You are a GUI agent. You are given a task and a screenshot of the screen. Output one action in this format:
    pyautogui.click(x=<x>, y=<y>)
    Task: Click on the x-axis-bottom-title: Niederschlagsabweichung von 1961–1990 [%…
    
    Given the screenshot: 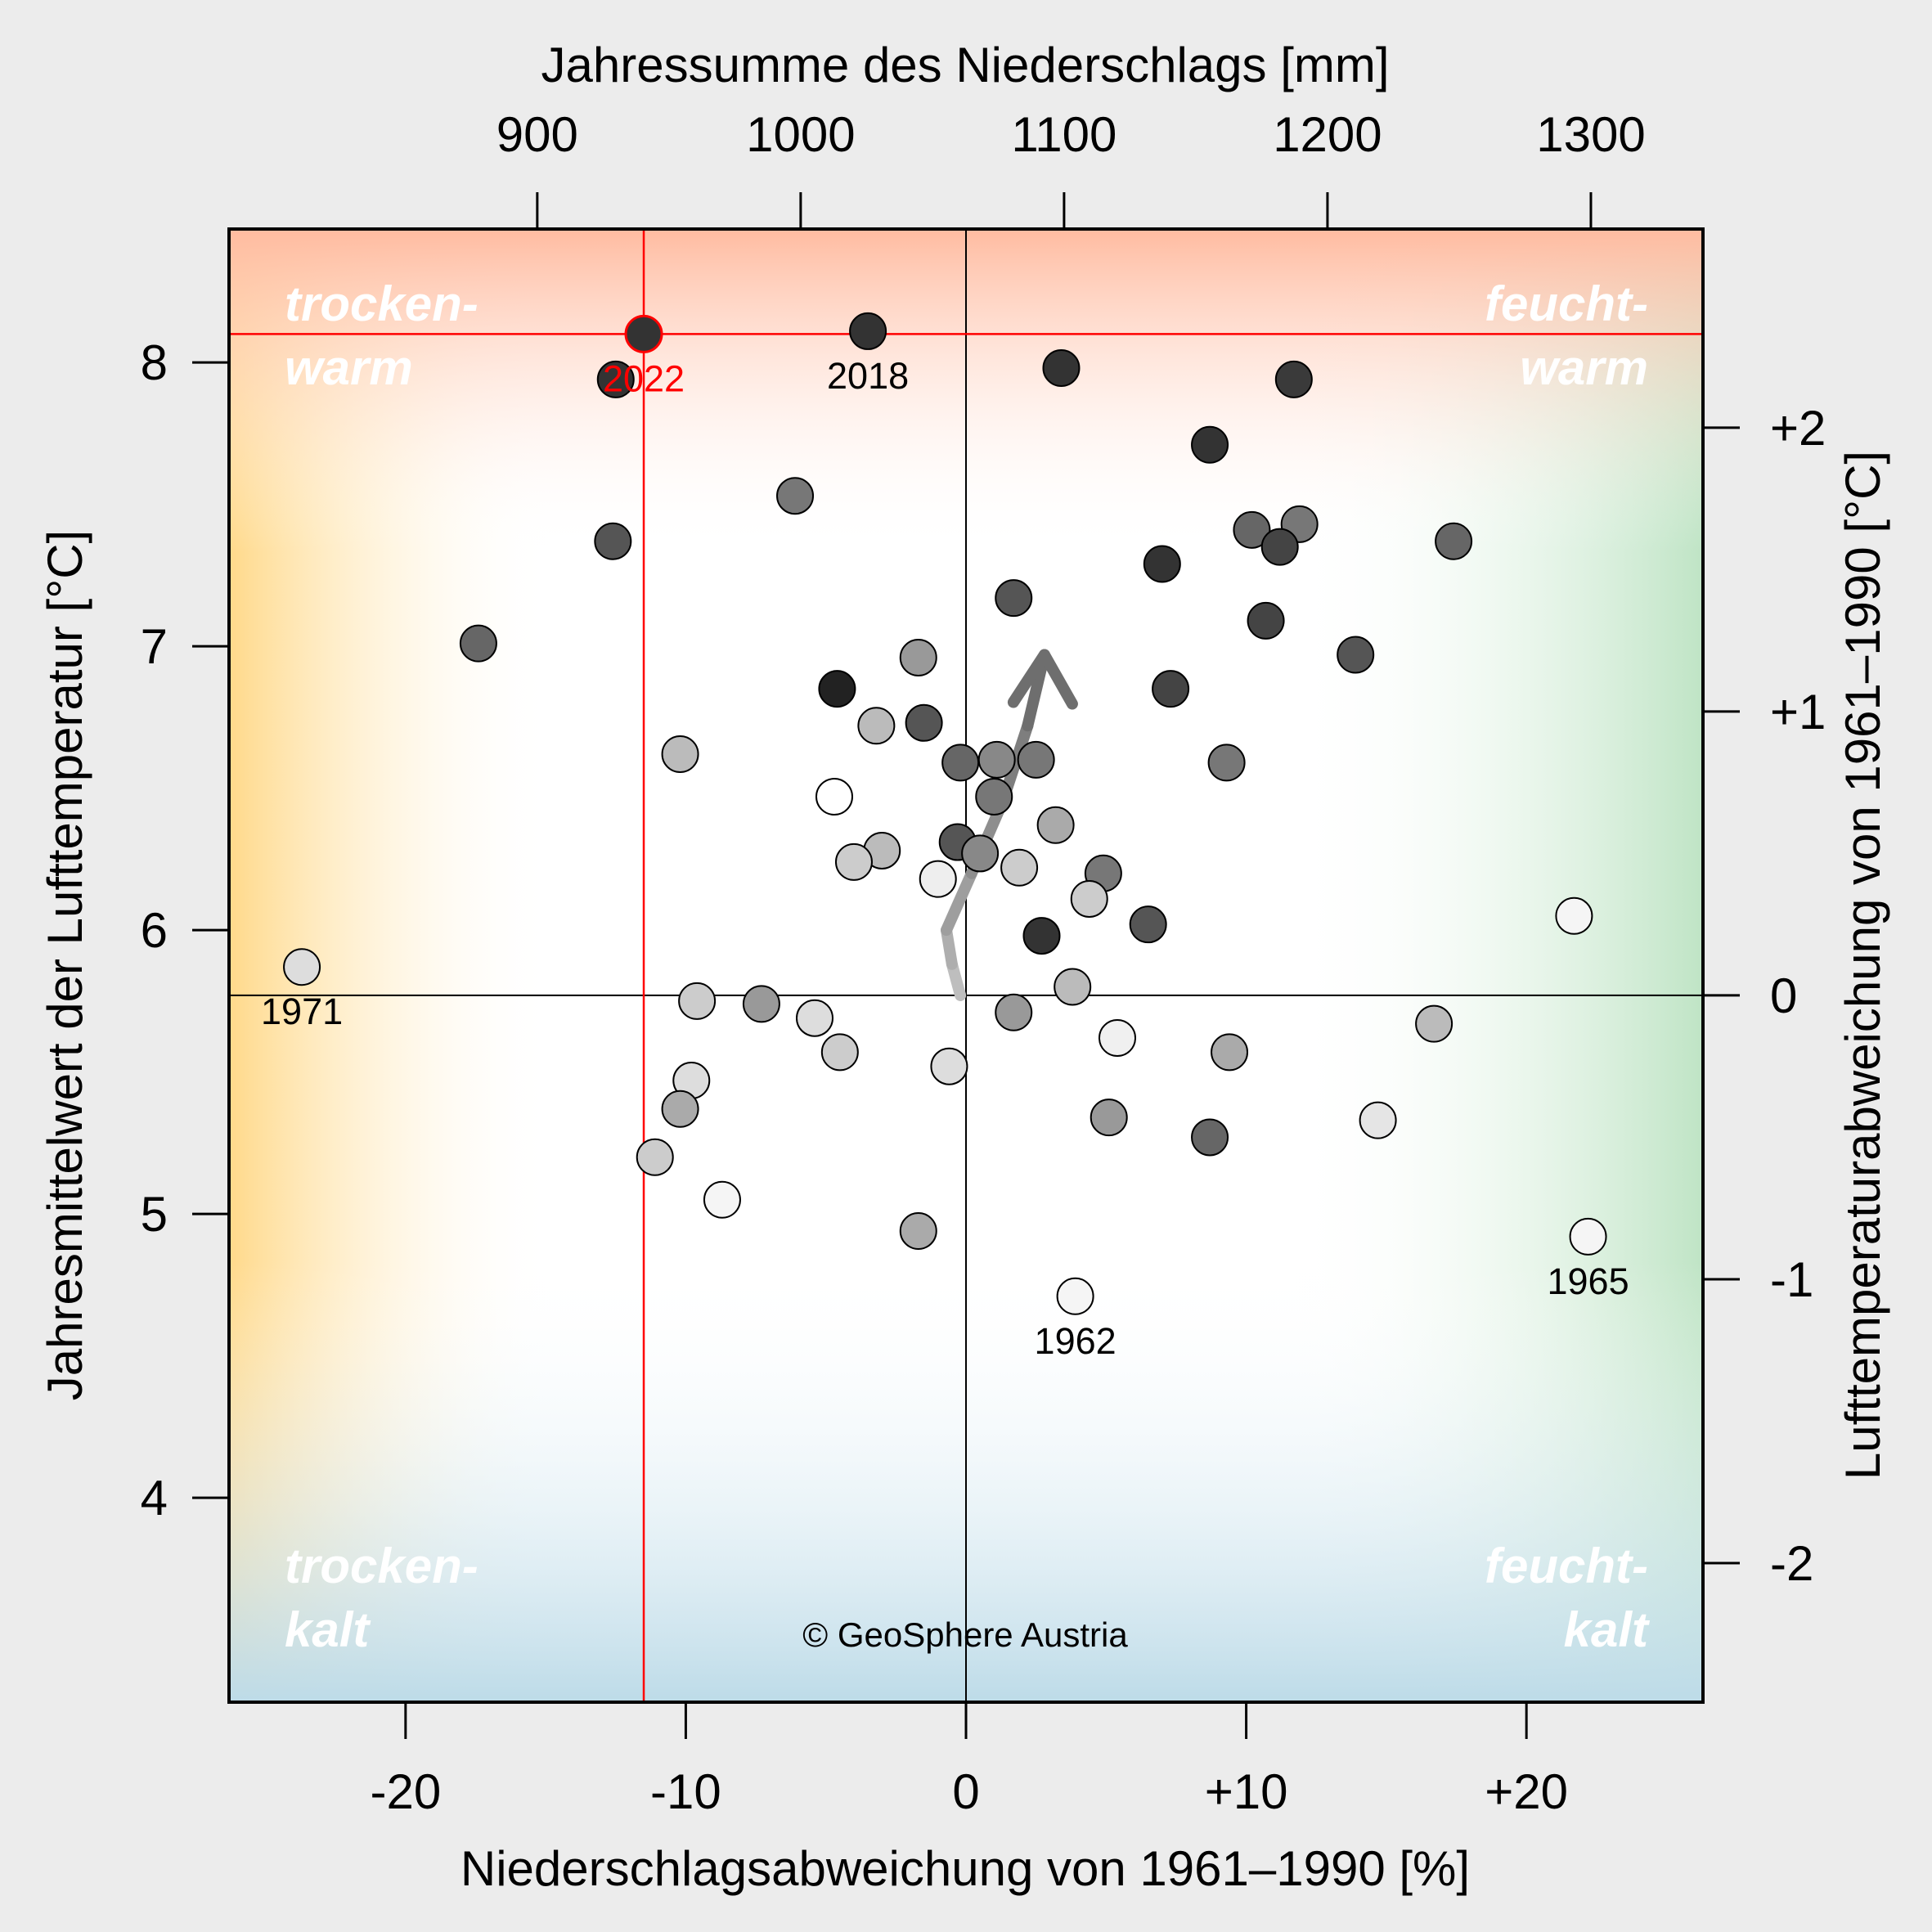 What is the action you would take?
    pyautogui.click(x=966, y=1869)
    